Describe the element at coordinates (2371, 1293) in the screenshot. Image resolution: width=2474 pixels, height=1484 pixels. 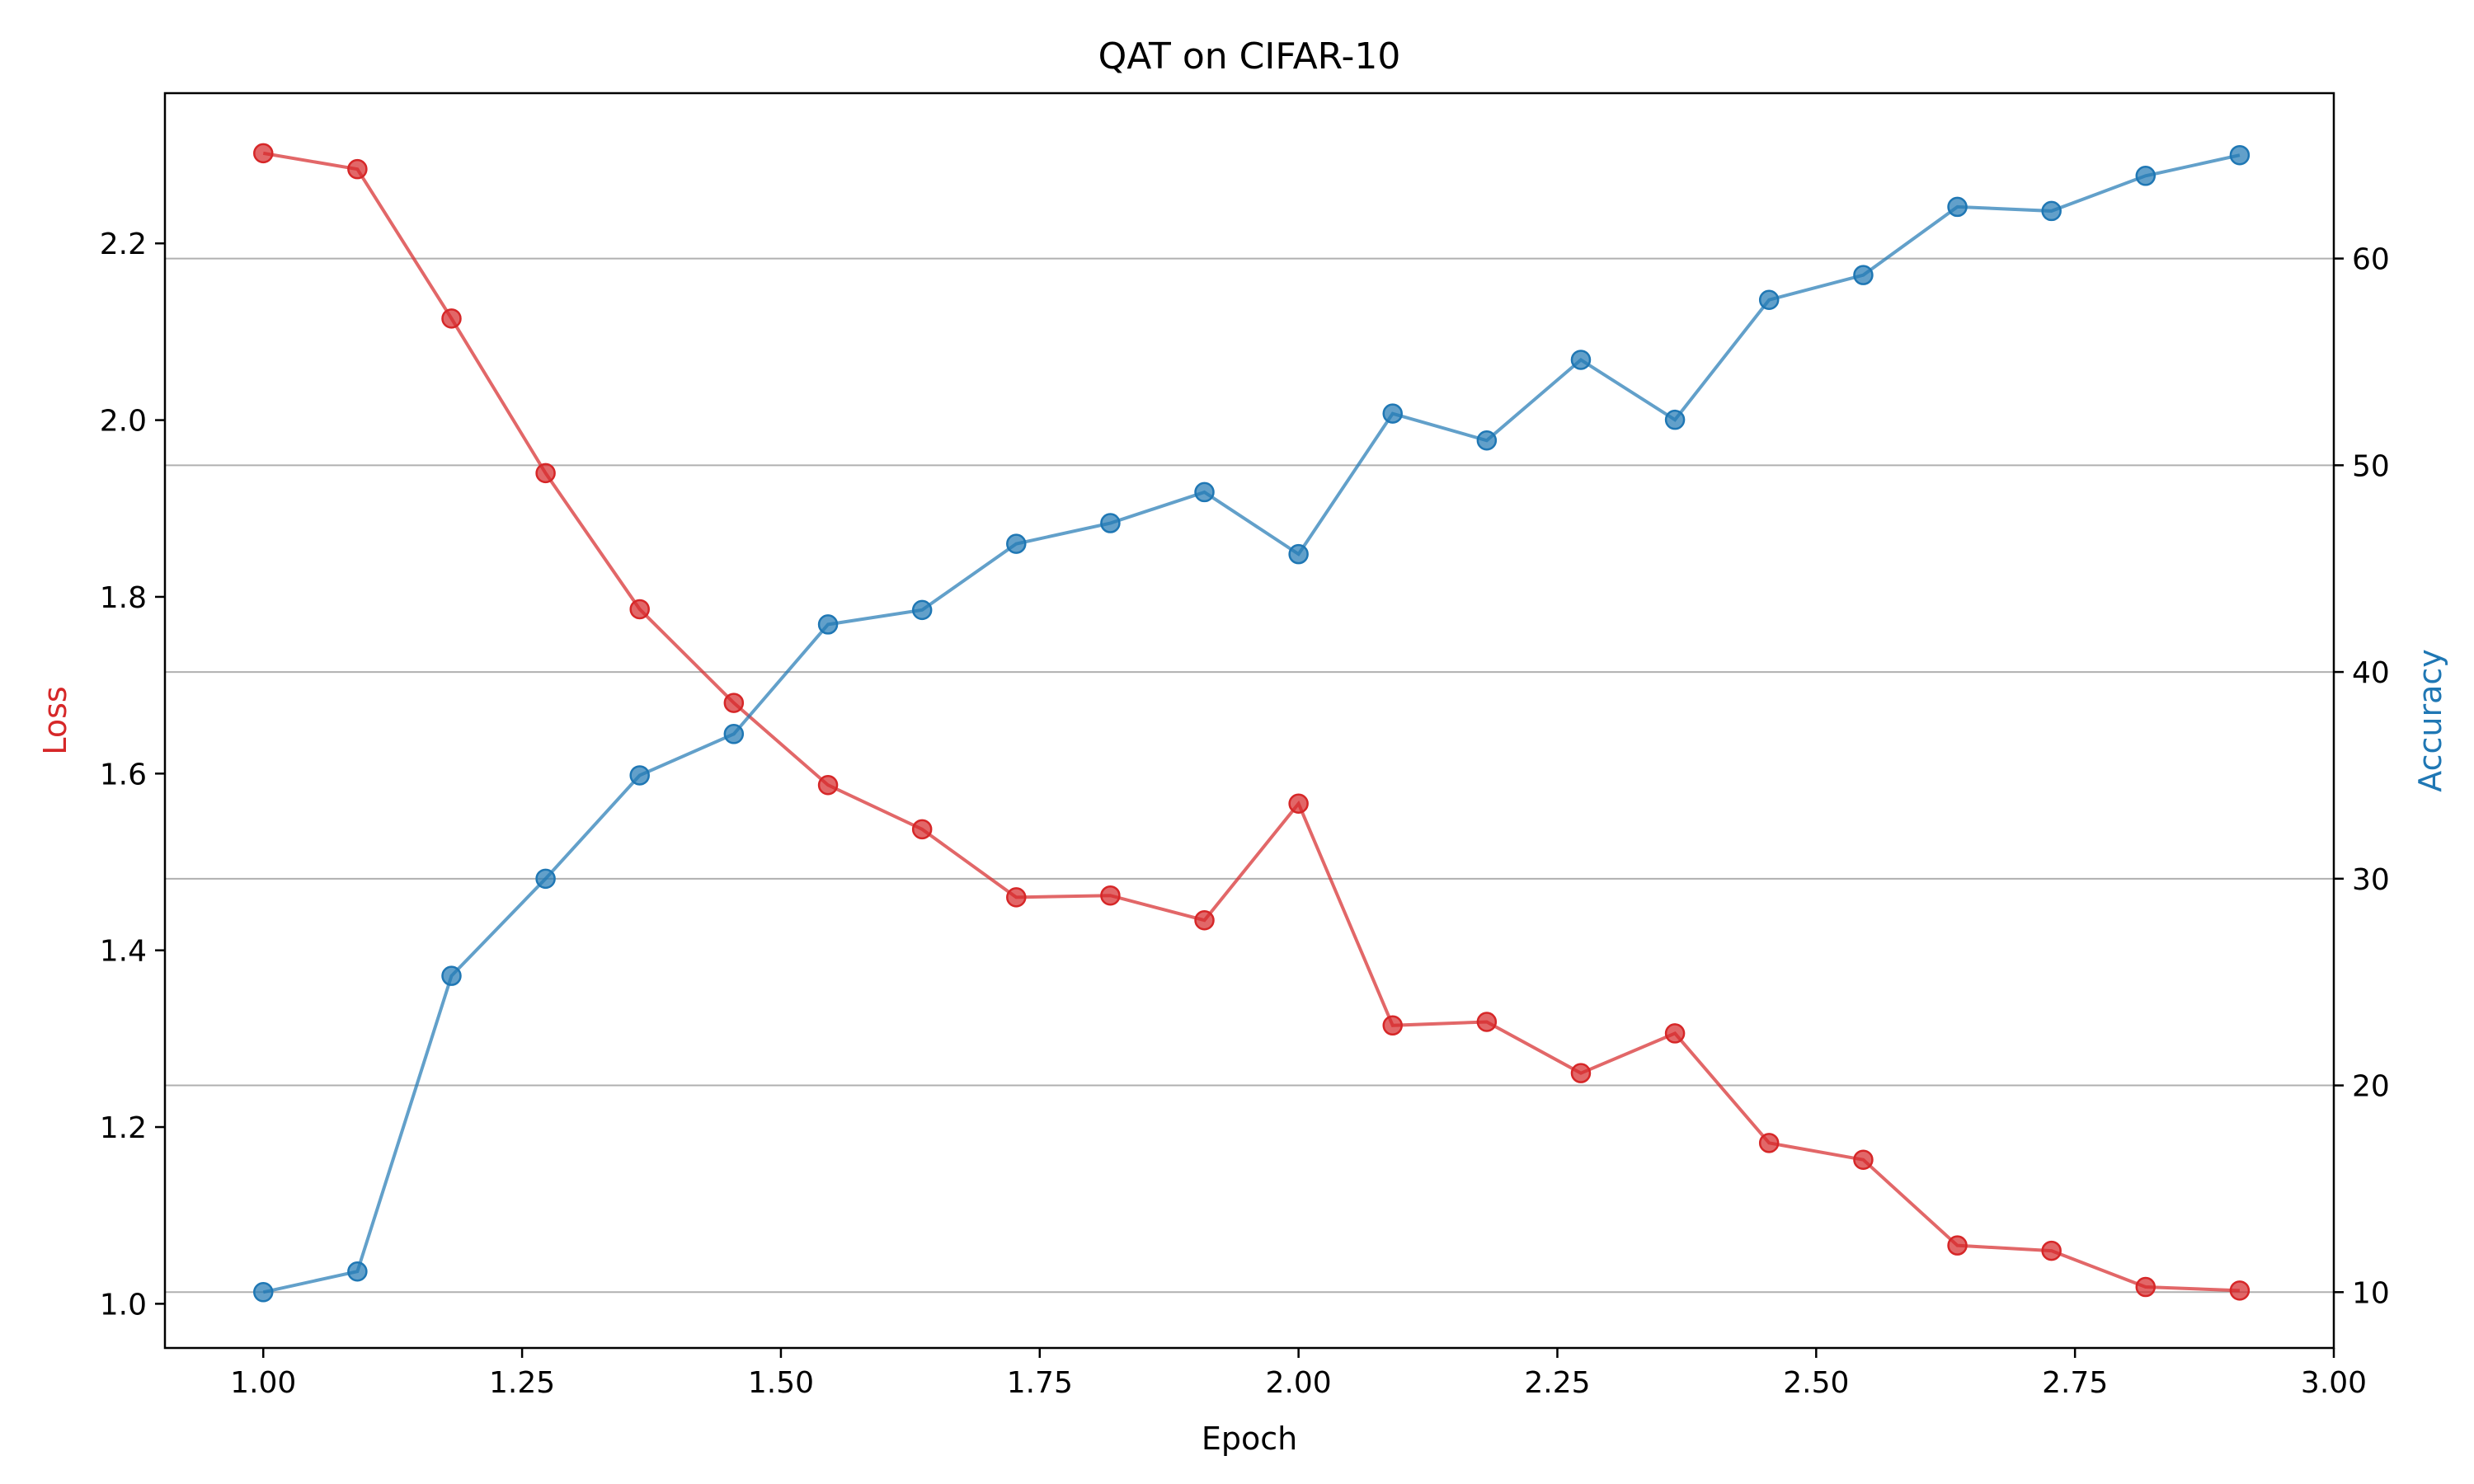
I see `right-tick-label: 10` at that location.